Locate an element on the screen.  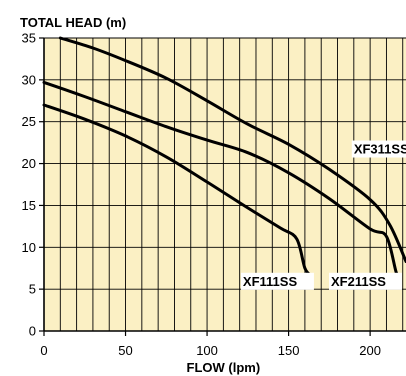
y-axis-title: TOTAL HEAD (m) is located at coordinates (73, 22).